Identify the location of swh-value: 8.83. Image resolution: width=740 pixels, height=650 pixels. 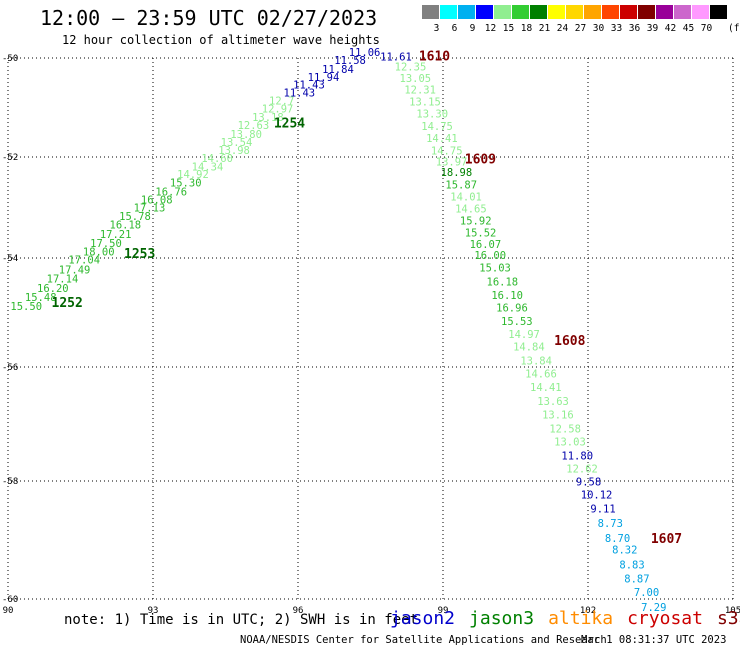
(631, 565).